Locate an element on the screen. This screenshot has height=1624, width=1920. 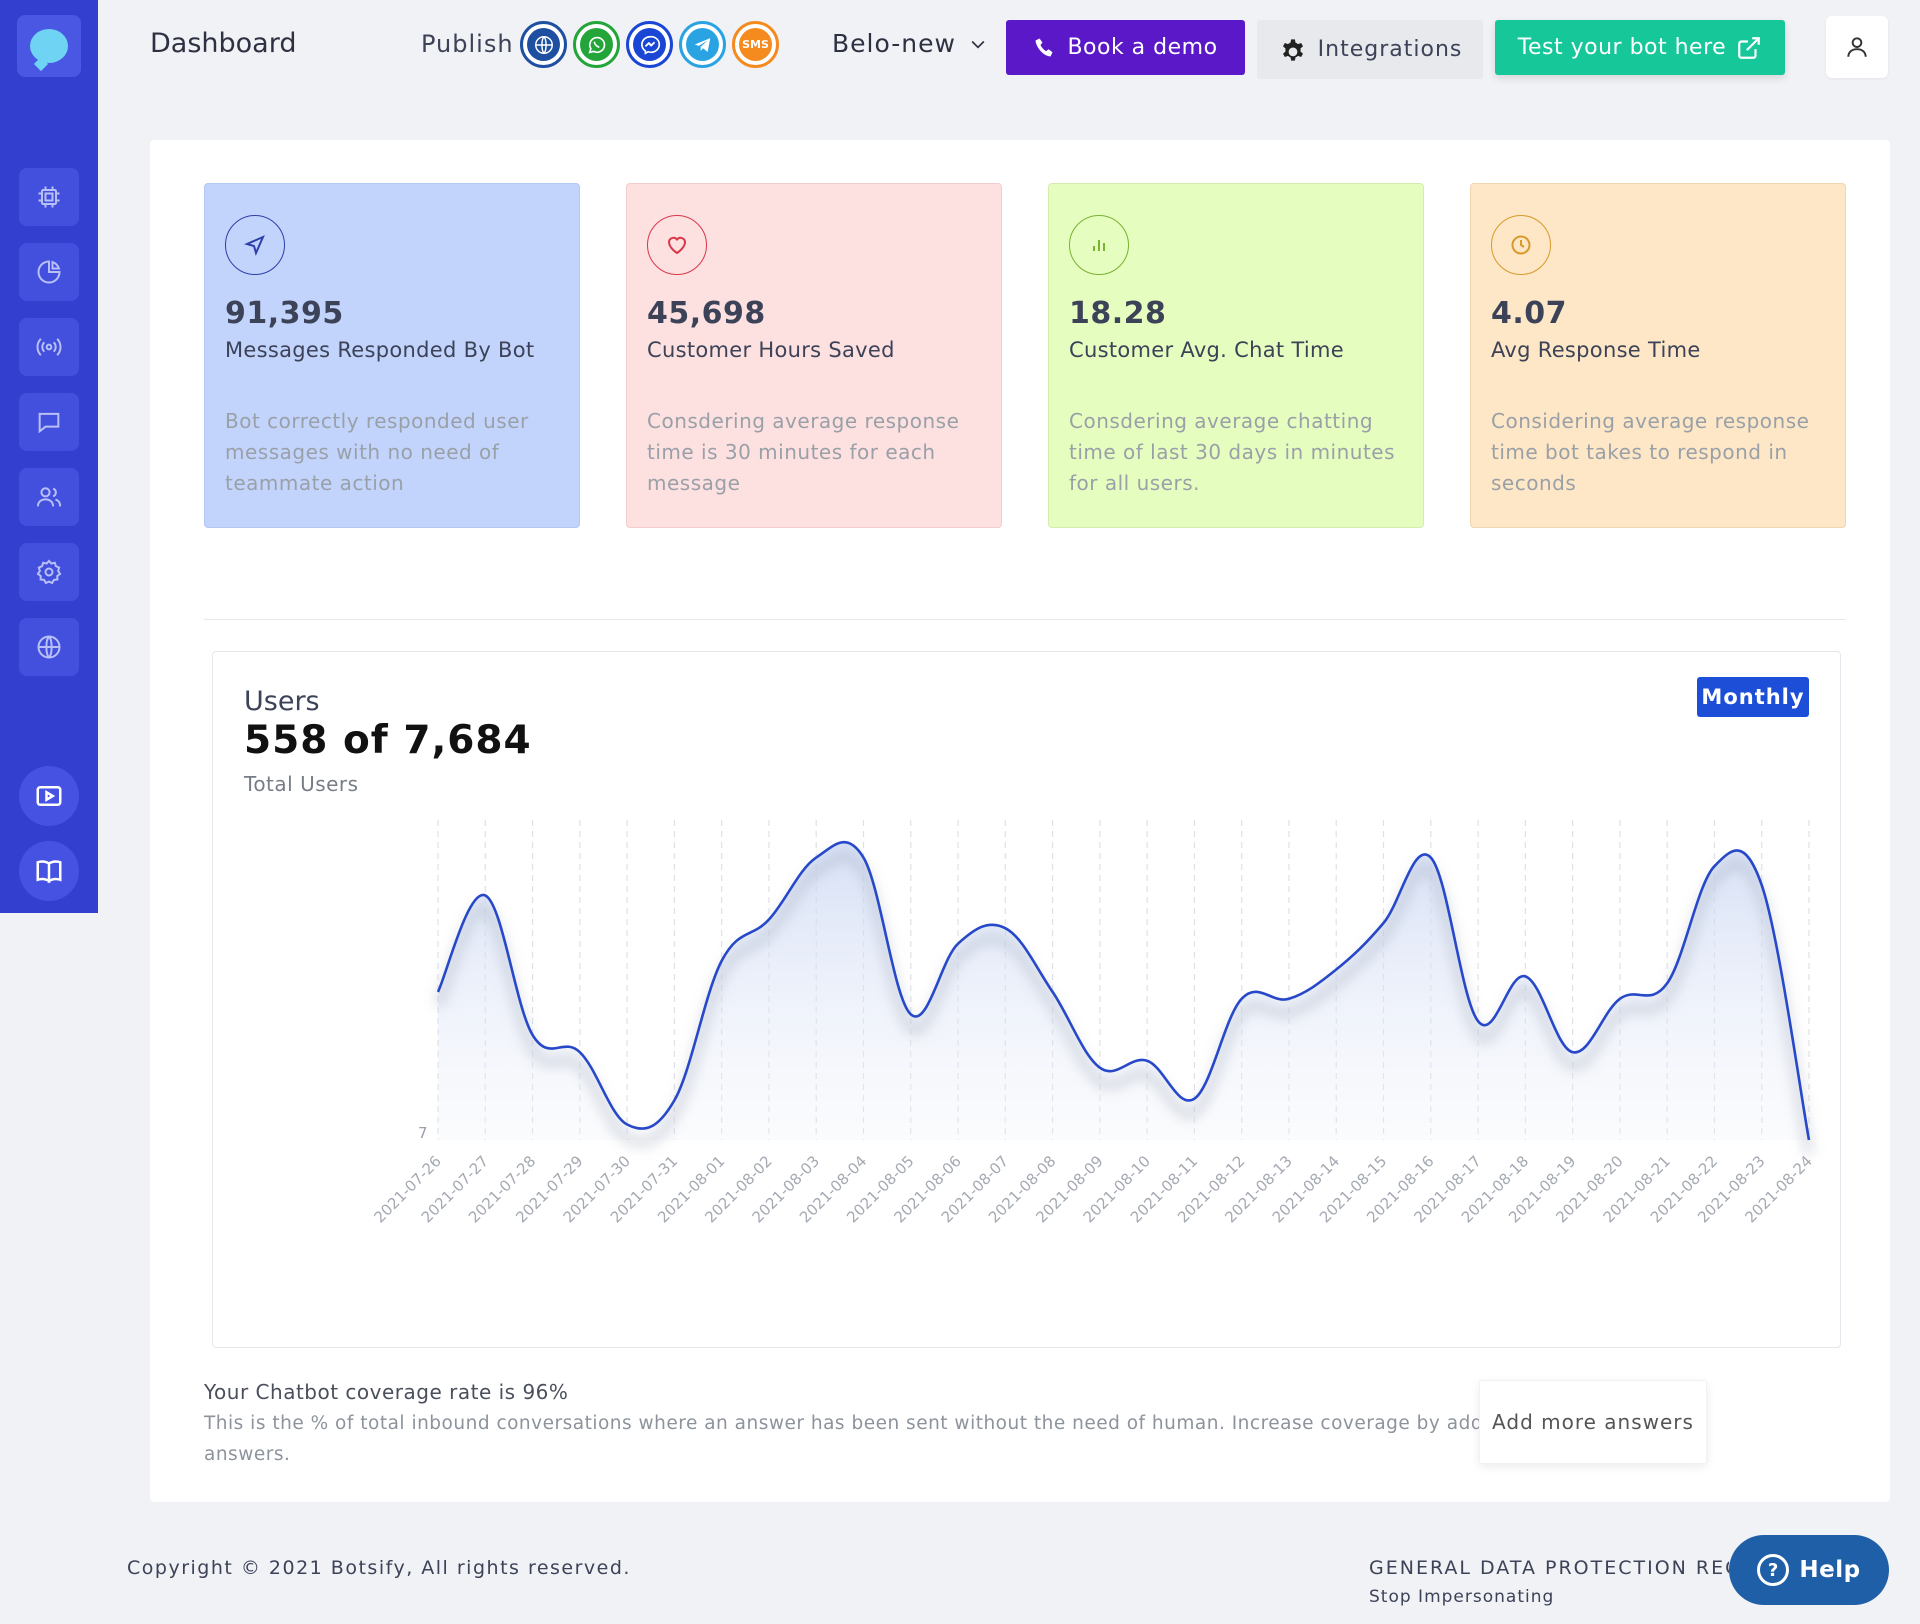
users-line-shadow is located at coordinates (1123, 1003).